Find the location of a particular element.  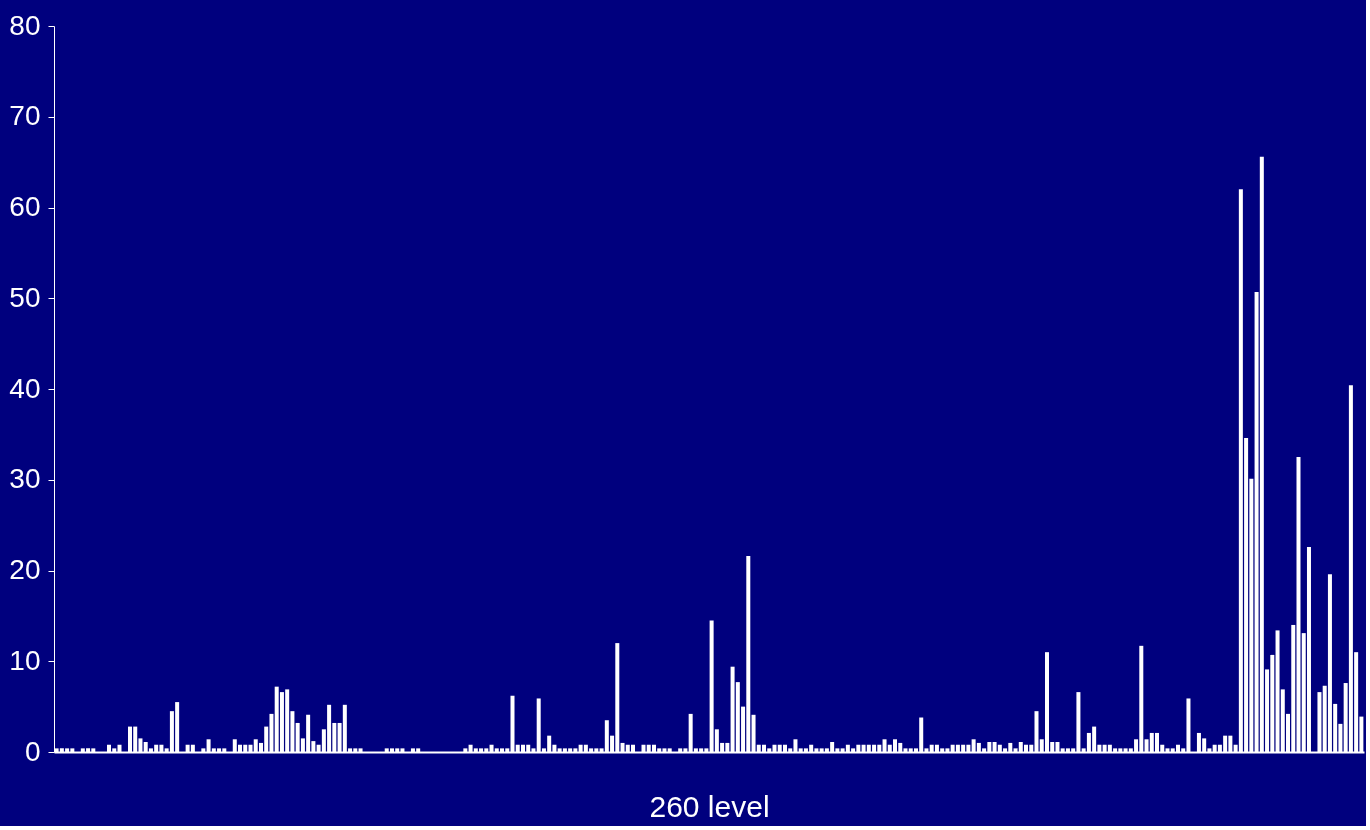

y-tick-label: 30 is located at coordinates (25, 479).